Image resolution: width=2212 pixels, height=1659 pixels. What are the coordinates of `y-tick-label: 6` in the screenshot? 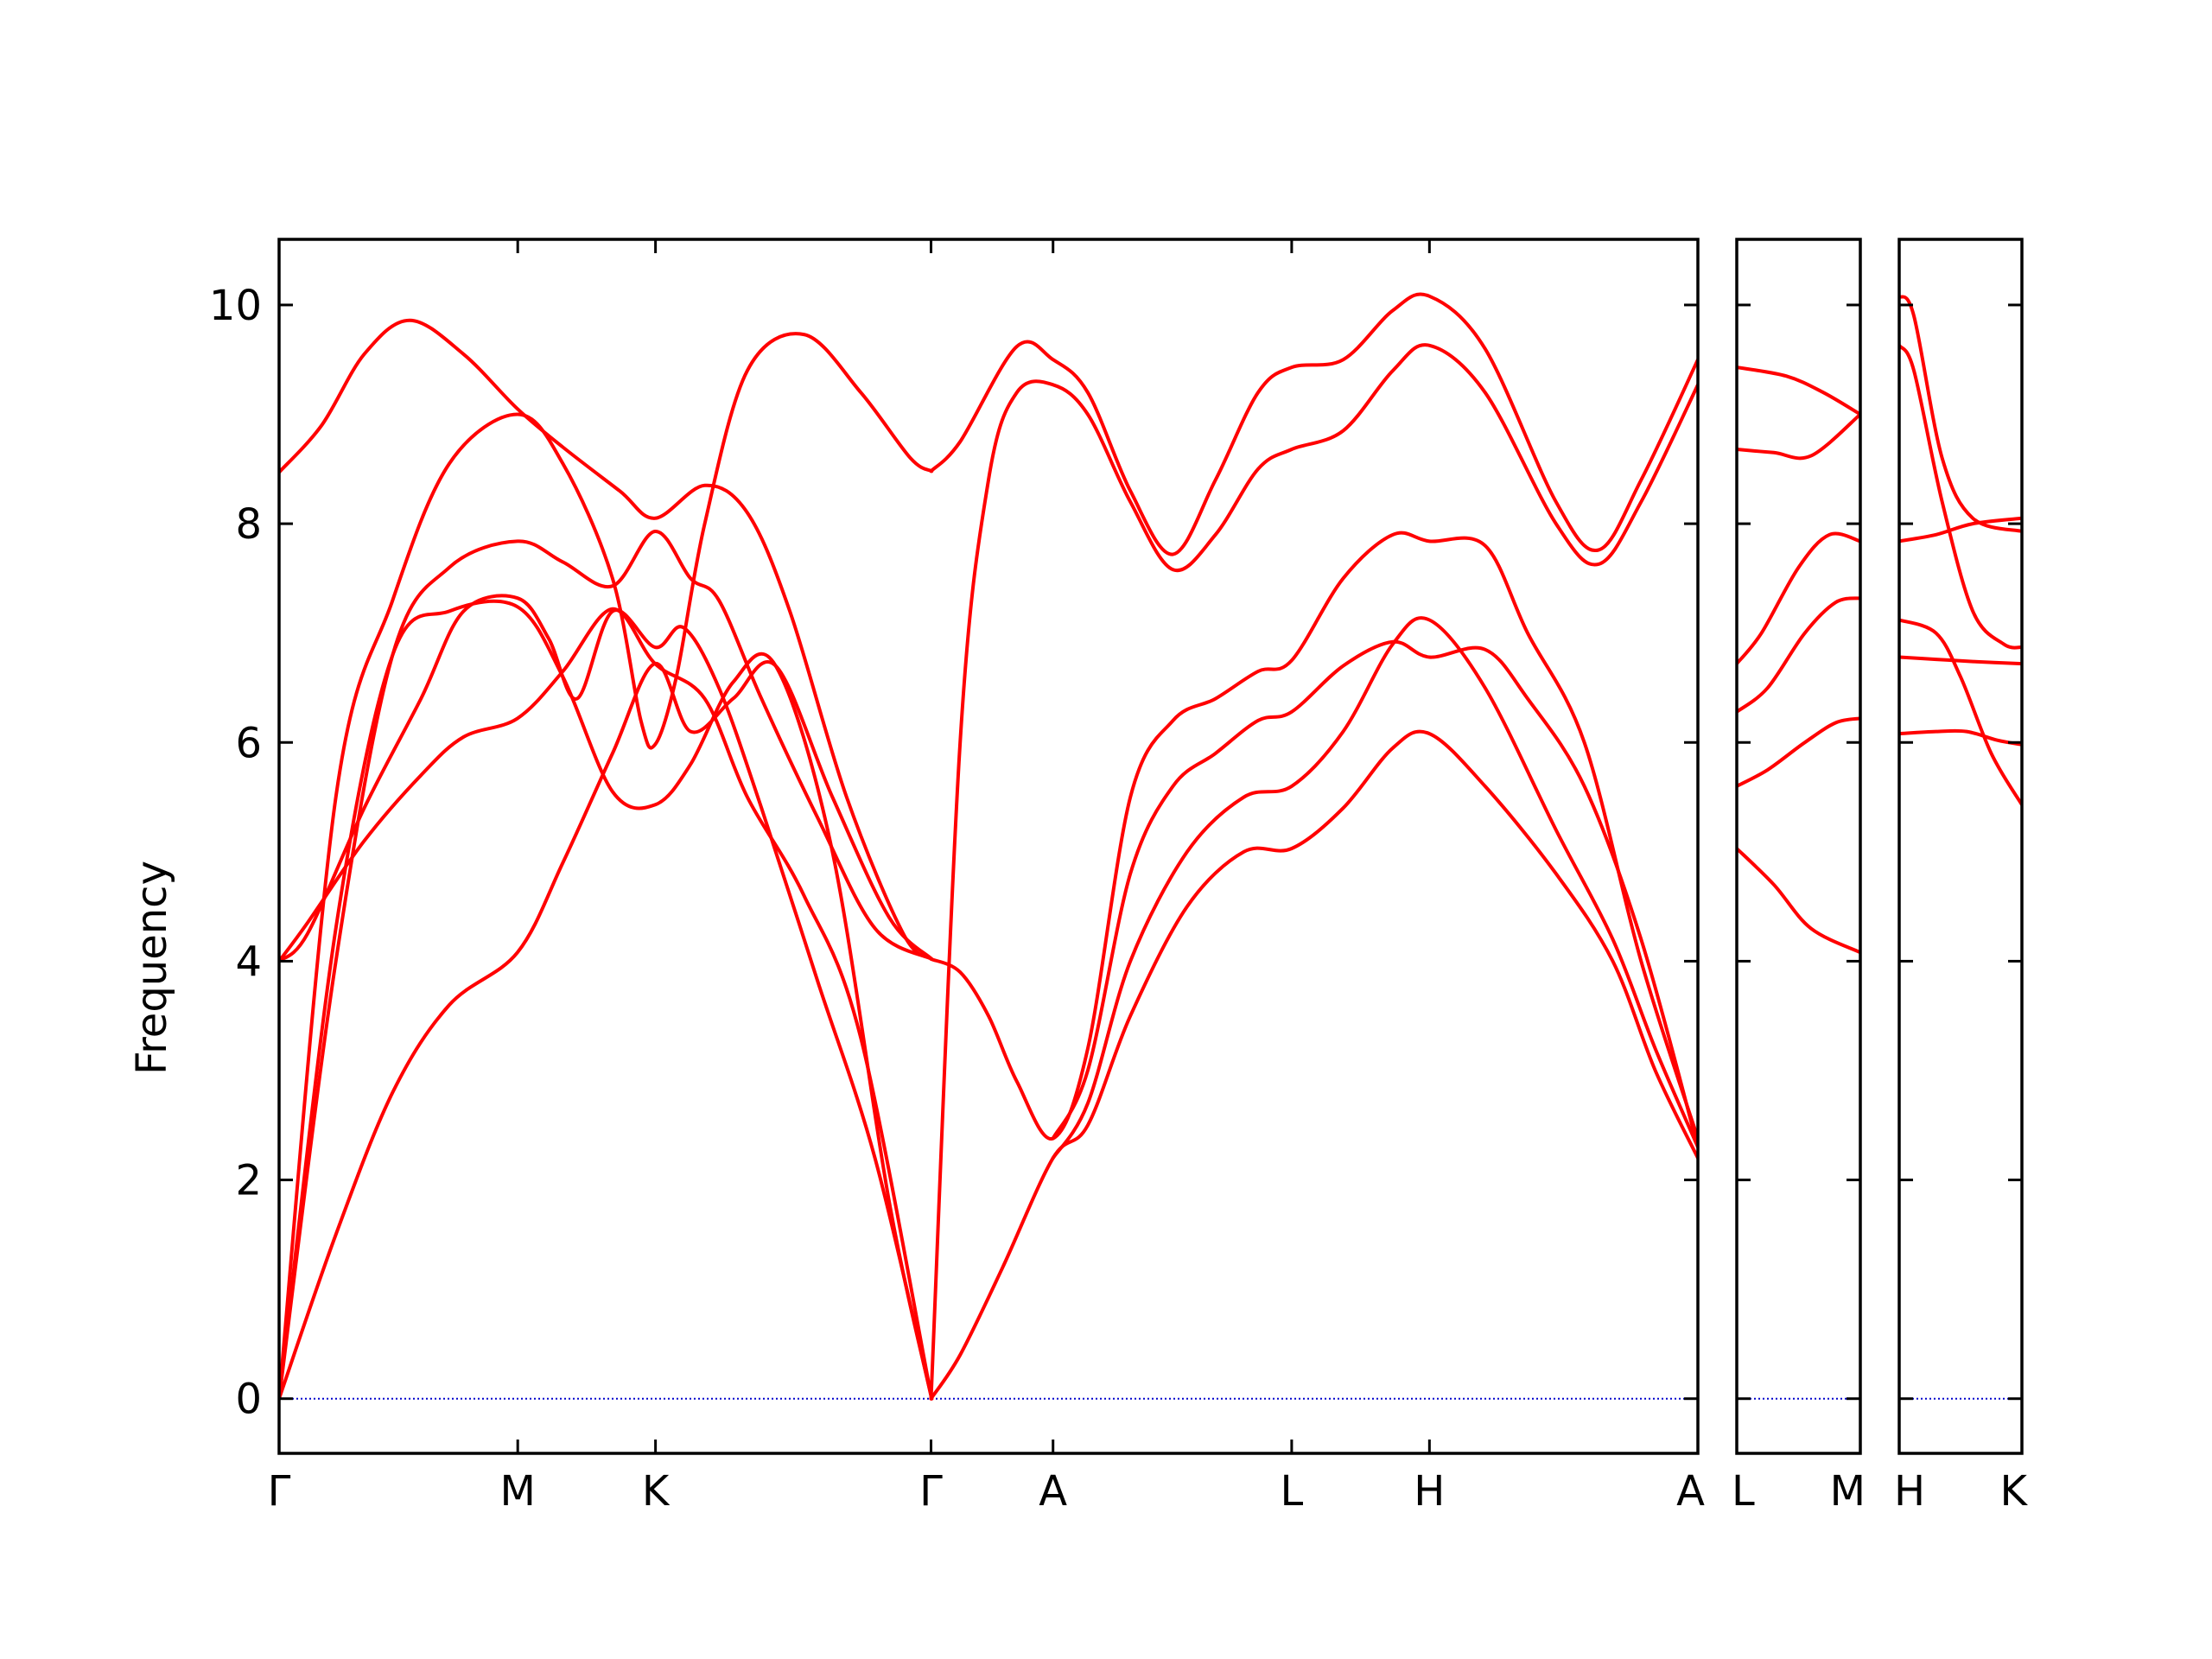 It's located at (248, 743).